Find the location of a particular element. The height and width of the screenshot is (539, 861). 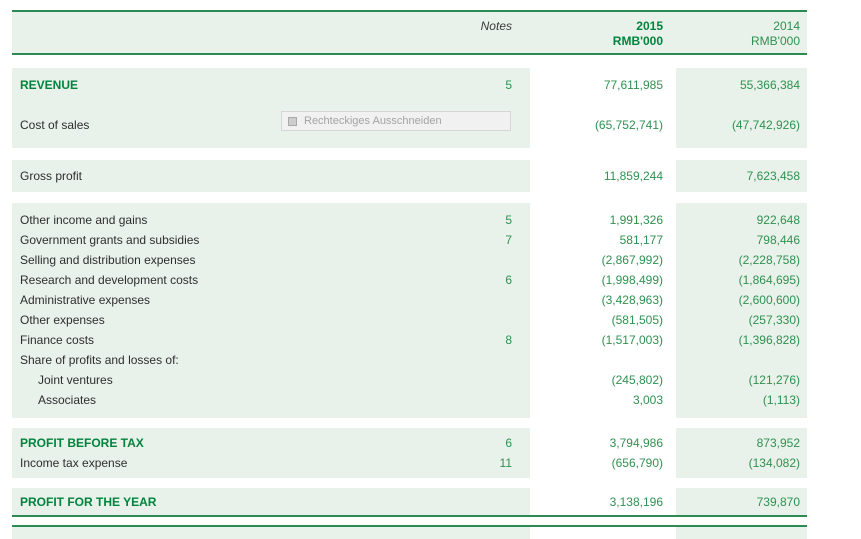

row-value-2014: 739,870 is located at coordinates (778, 502).